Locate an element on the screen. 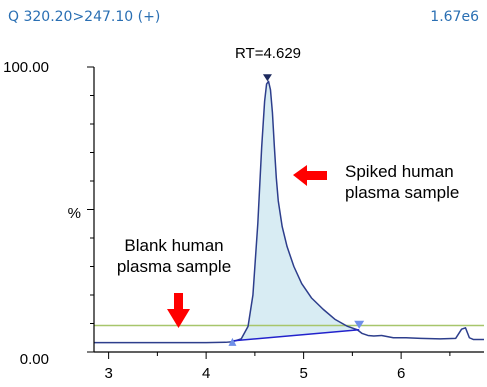 This screenshot has width=487, height=387. blank-annotation-line2: plasma sample is located at coordinates (174, 266).